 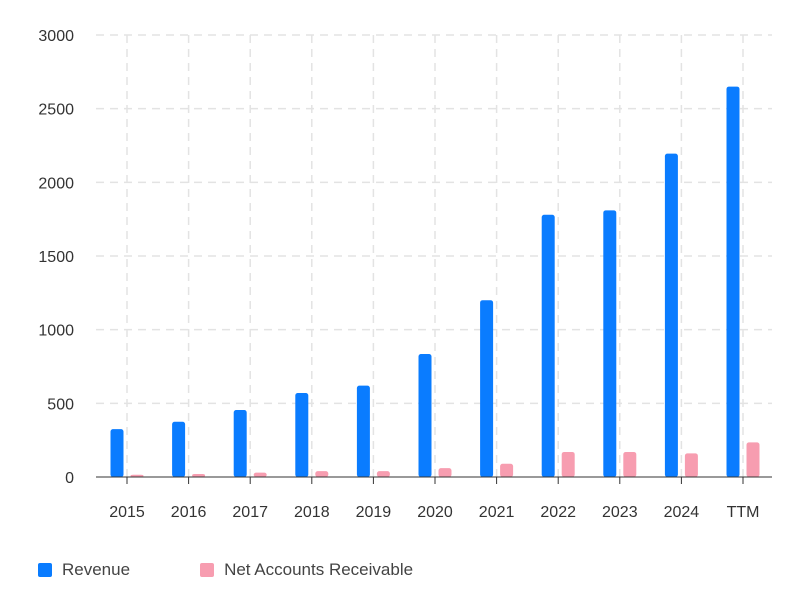 What do you see at coordinates (374, 512) in the screenshot?
I see `x-tick-label: 2019` at bounding box center [374, 512].